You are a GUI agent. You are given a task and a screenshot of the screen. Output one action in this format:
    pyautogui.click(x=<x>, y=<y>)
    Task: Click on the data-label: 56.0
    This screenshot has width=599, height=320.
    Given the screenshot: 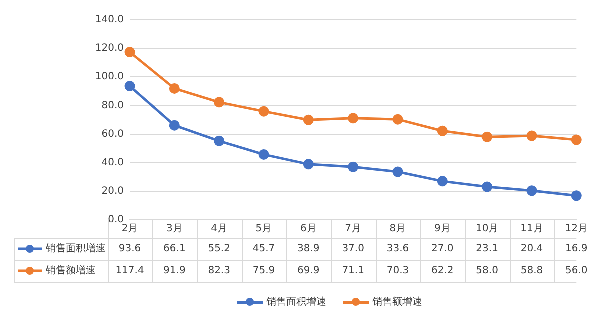 What is the action you would take?
    pyautogui.click(x=577, y=271)
    